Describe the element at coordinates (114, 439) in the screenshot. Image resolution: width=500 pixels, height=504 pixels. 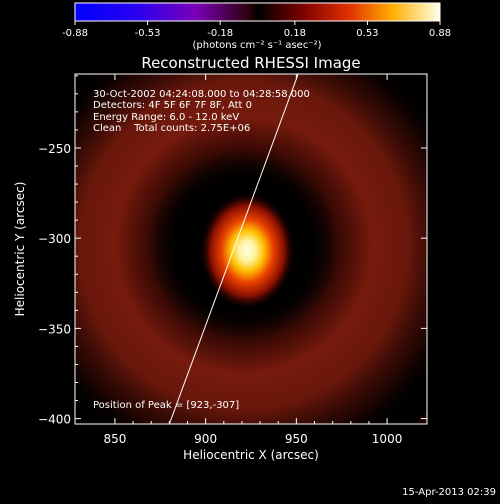
I see `x-tick-label: 850` at that location.